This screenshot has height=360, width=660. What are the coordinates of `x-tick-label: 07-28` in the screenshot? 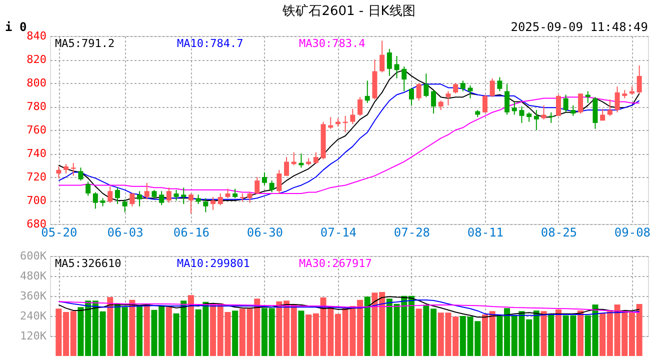 It's located at (412, 233).